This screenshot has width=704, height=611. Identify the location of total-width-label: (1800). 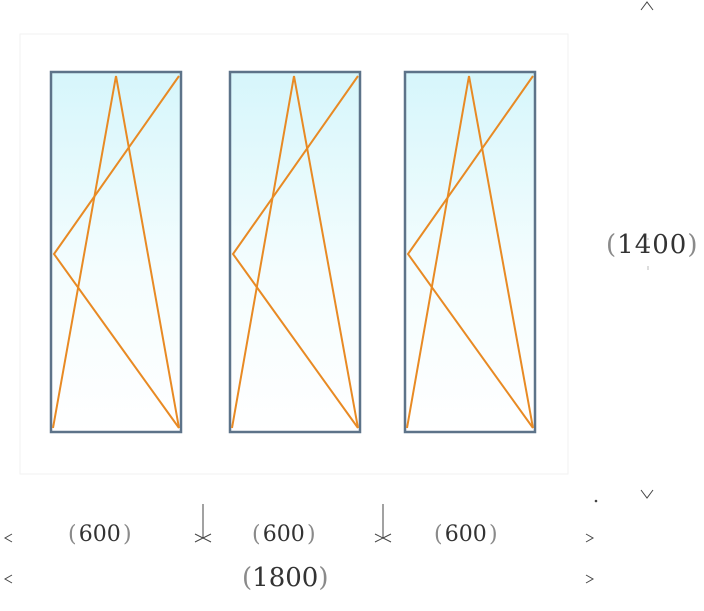
(285, 578).